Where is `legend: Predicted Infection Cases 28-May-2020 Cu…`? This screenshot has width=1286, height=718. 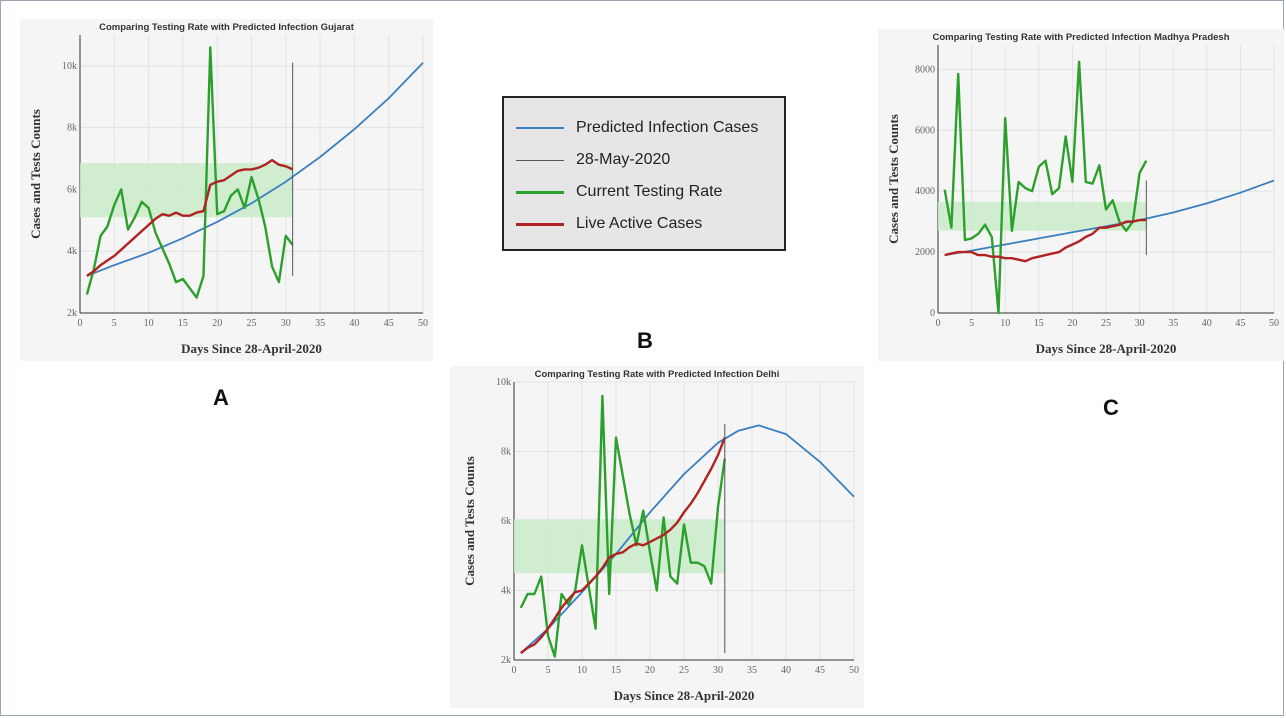
legend: Predicted Infection Cases 28-May-2020 Cu… is located at coordinates (644, 173).